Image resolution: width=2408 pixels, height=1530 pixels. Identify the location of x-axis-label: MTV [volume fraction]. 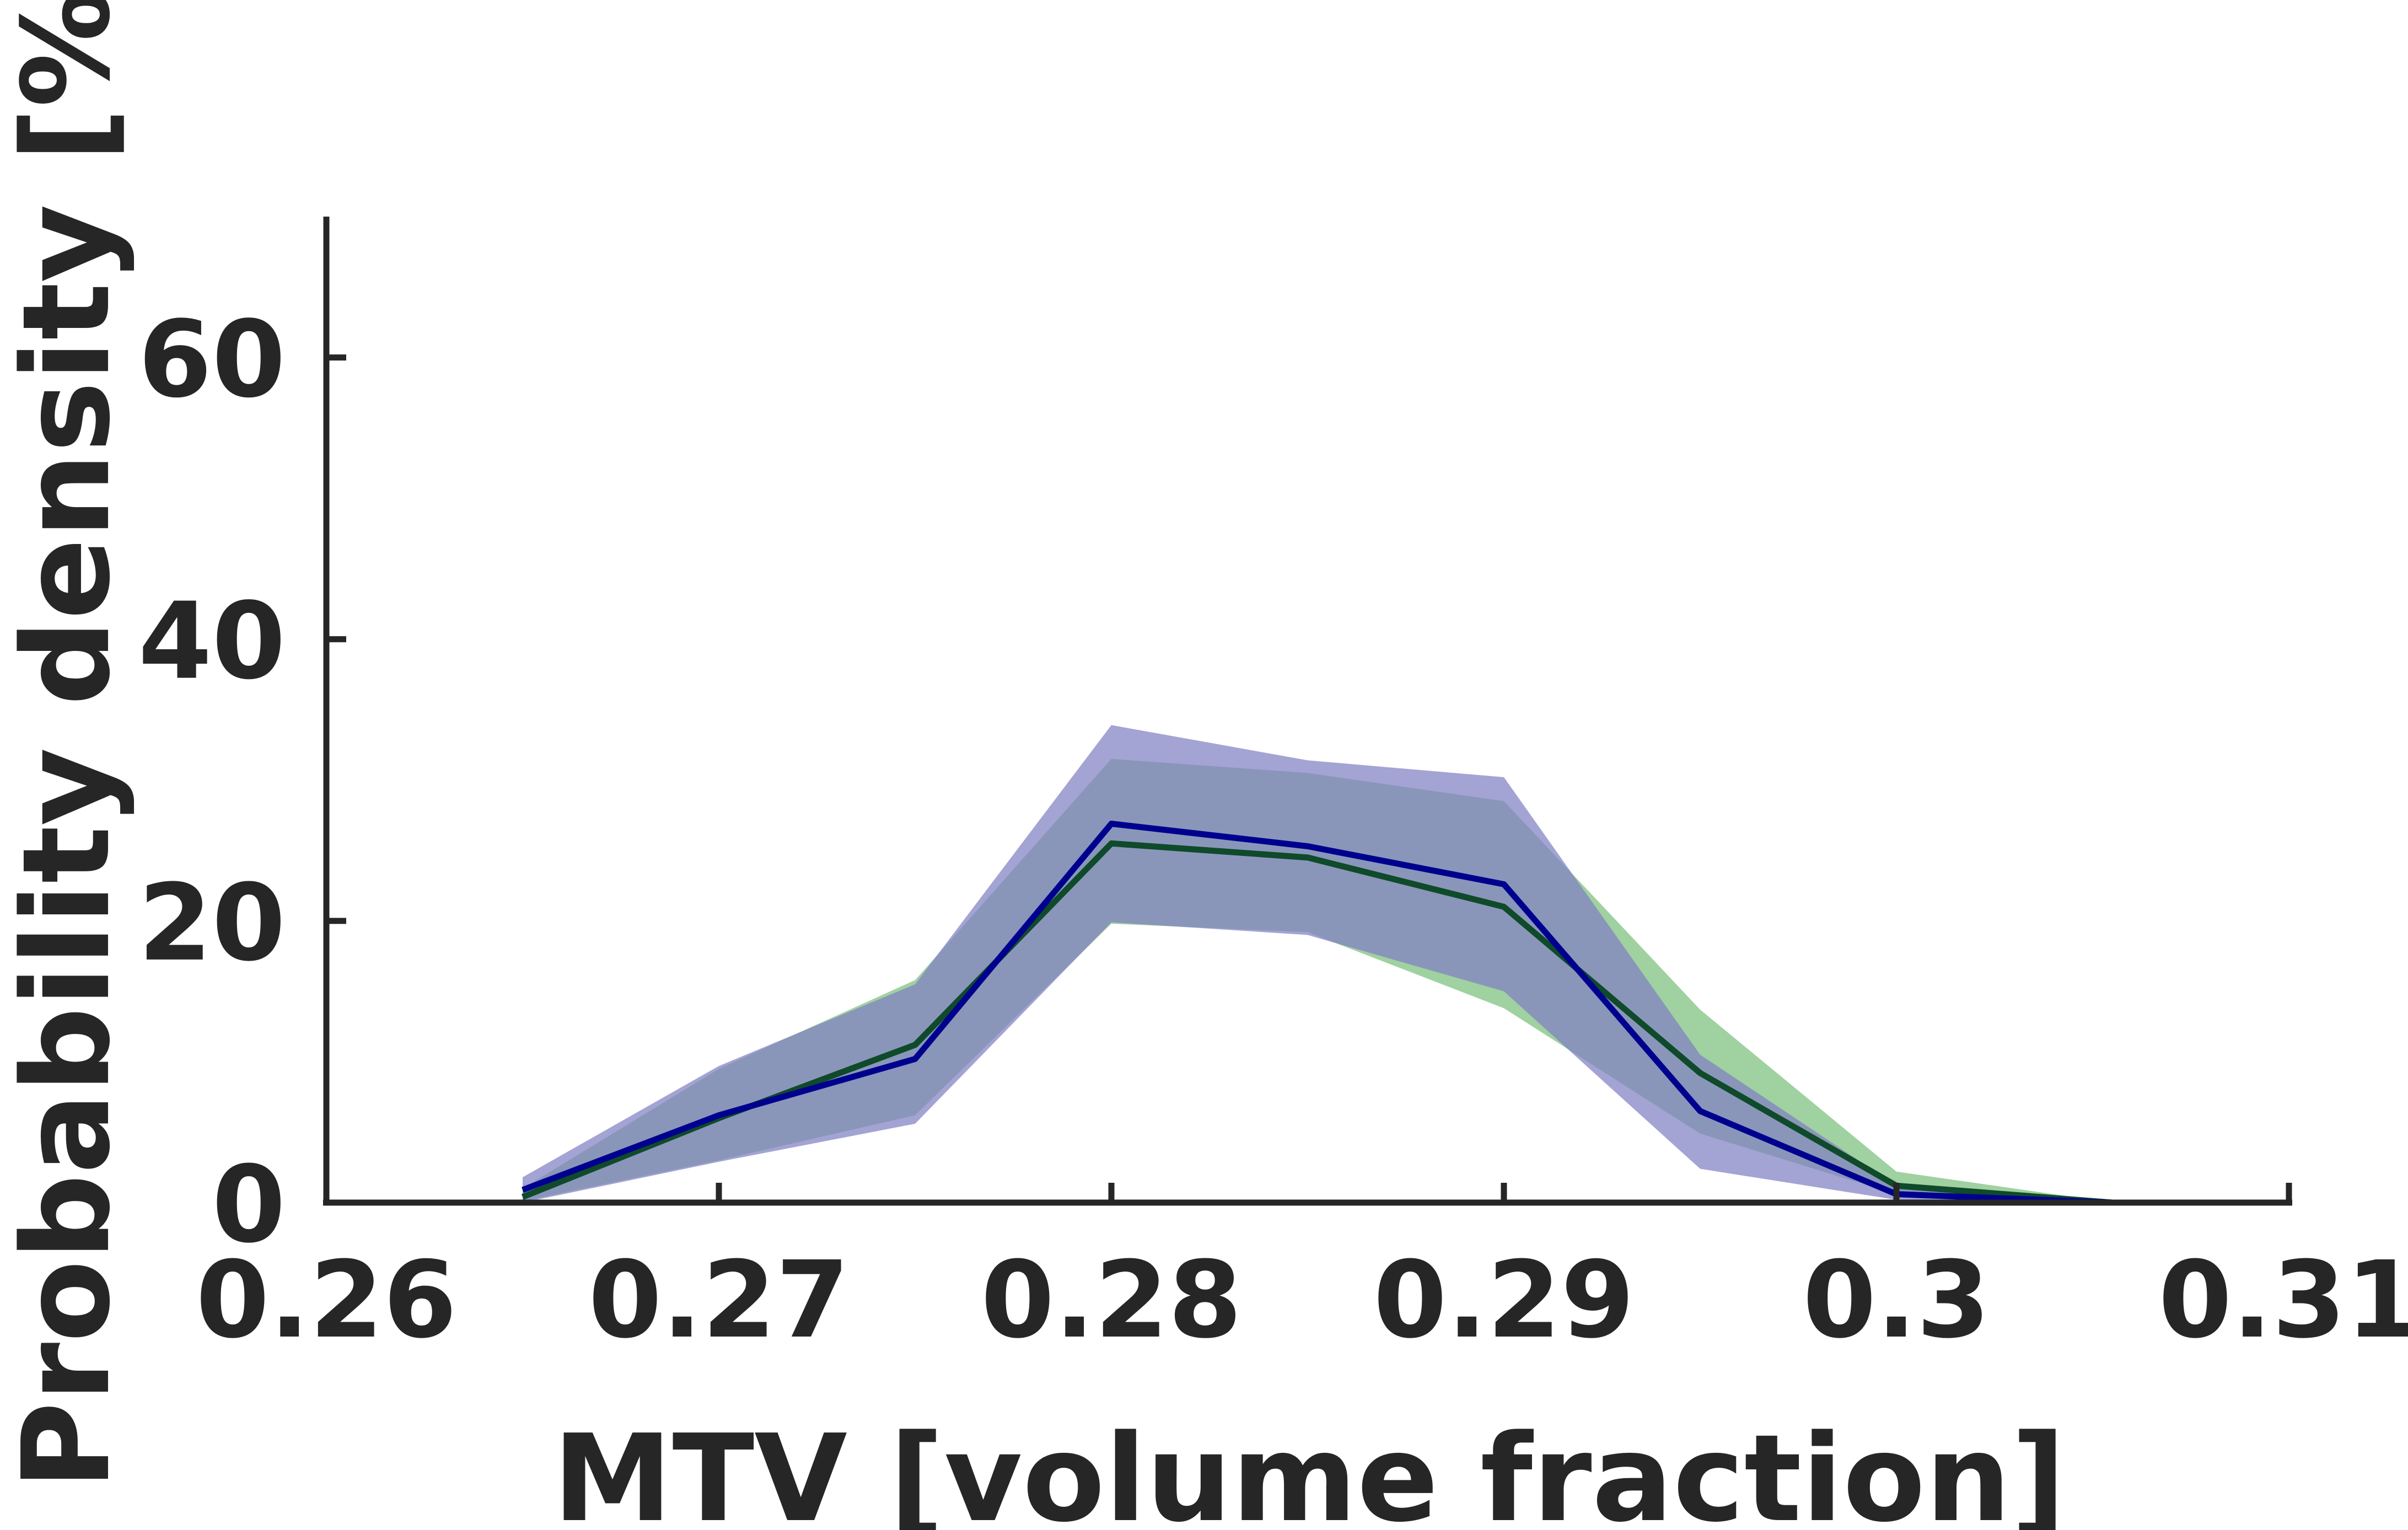
(1309, 1469).